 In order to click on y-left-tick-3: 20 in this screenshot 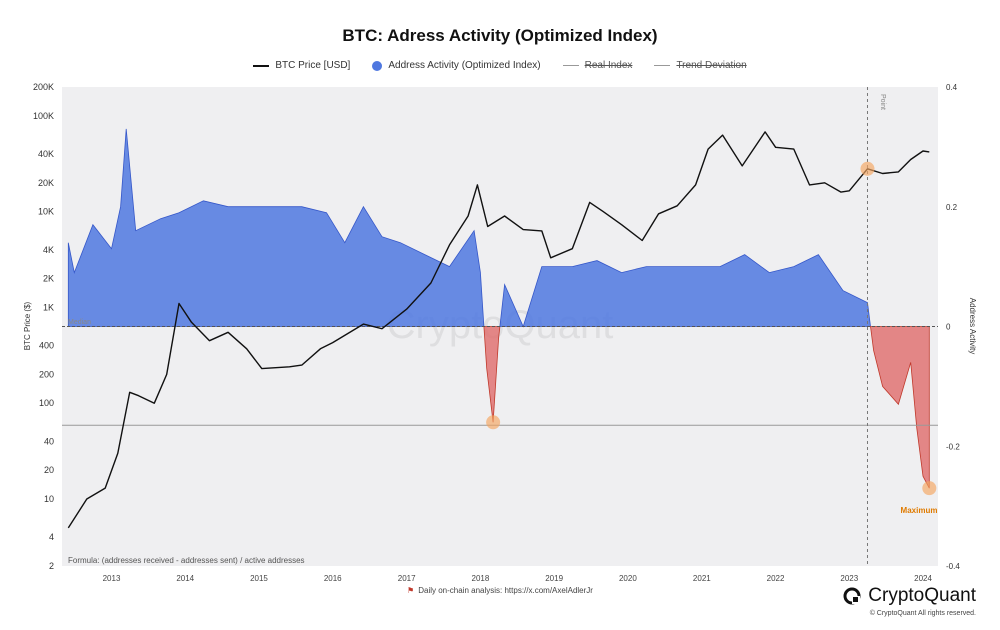, I will do `click(49, 470)`.